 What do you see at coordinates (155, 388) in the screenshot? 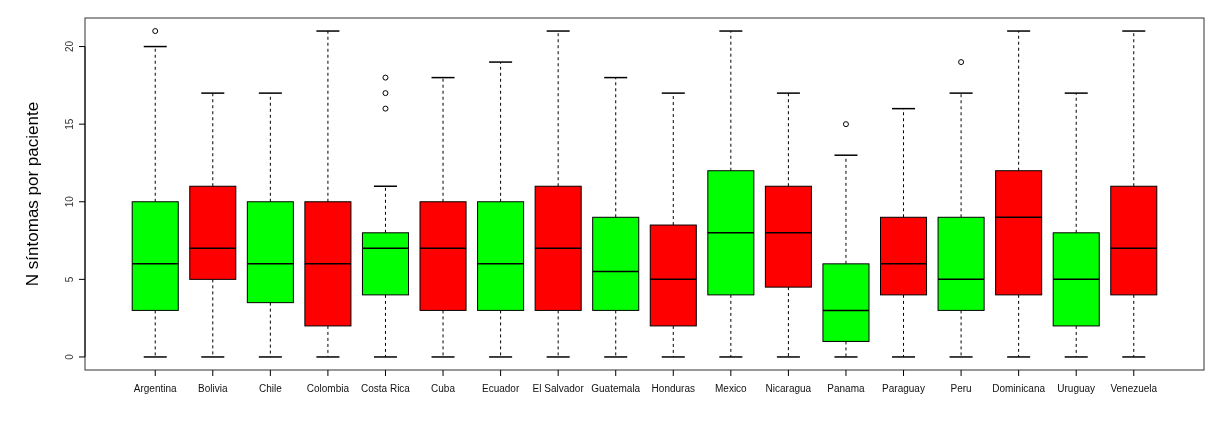
I see `x-tick-label: Argentina` at bounding box center [155, 388].